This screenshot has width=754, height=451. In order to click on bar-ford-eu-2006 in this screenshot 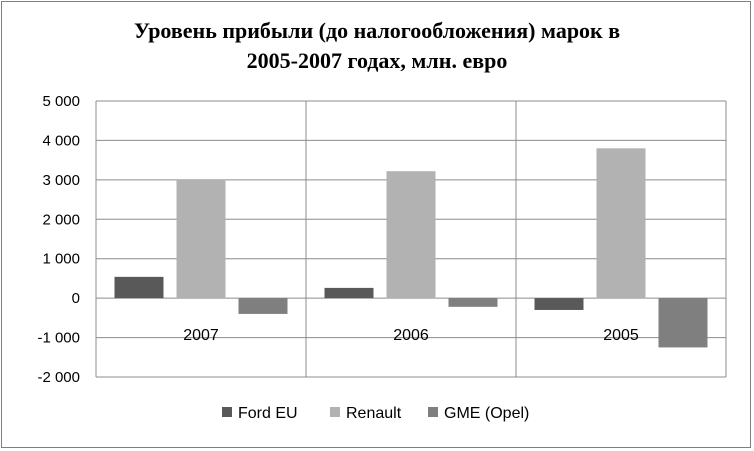, I will do `click(349, 293)`.